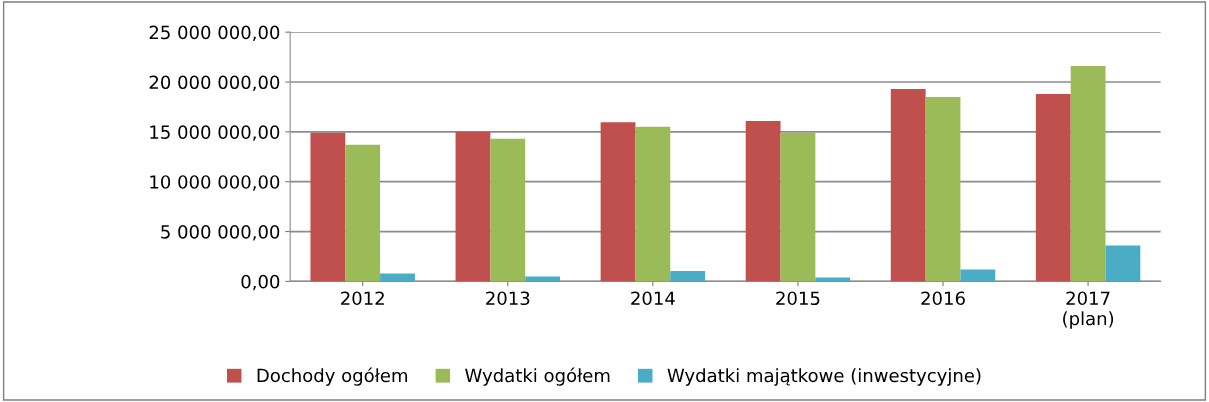 This screenshot has width=1209, height=402. I want to click on y-tick-label: 20 000 000,00, so click(214, 83).